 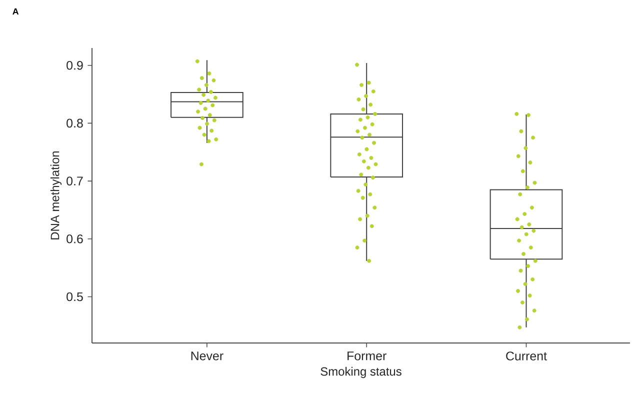 What do you see at coordinates (56, 195) in the screenshot?
I see `y-axis-title: DNA methylation` at bounding box center [56, 195].